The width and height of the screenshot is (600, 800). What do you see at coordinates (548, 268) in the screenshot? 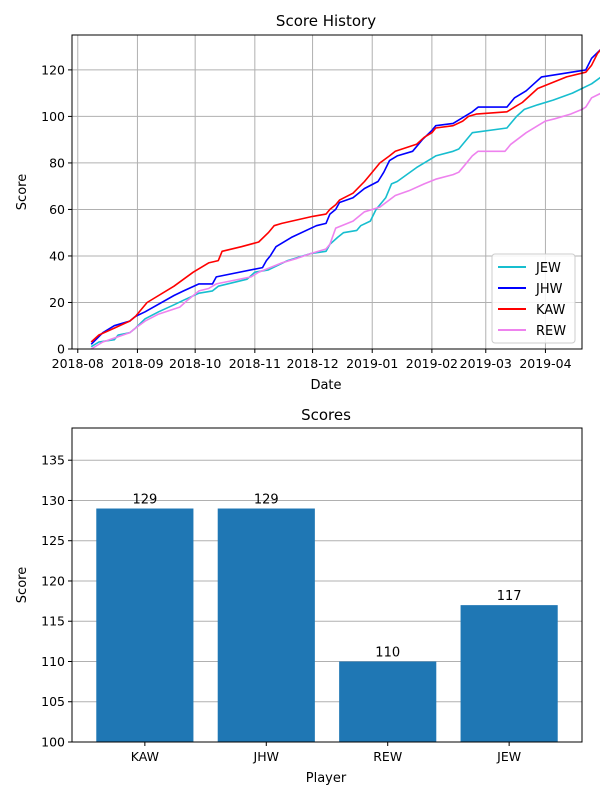
I see `legend-label-jew: JEW` at bounding box center [548, 268].